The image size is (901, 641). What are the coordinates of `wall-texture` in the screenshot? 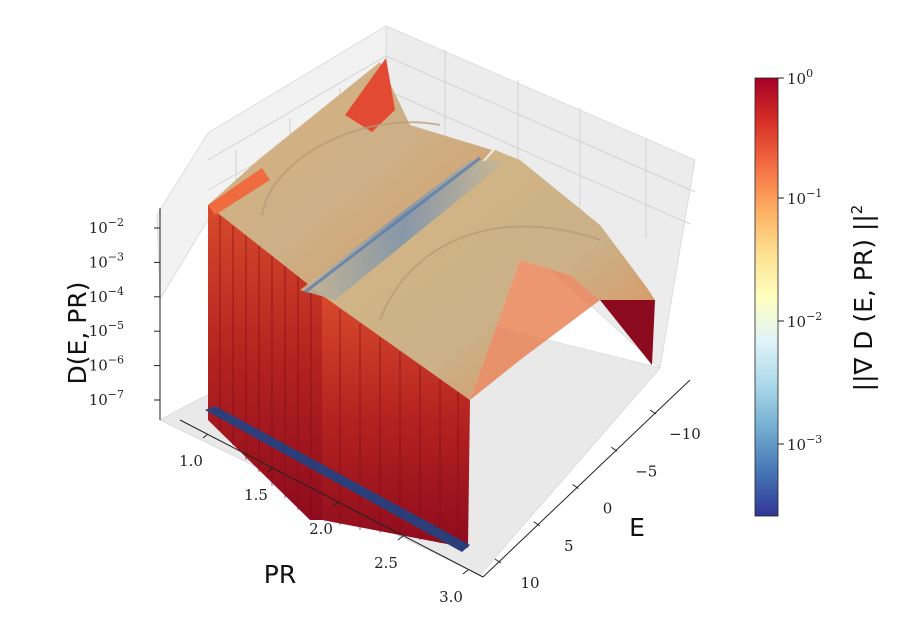 It's located at (339, 381).